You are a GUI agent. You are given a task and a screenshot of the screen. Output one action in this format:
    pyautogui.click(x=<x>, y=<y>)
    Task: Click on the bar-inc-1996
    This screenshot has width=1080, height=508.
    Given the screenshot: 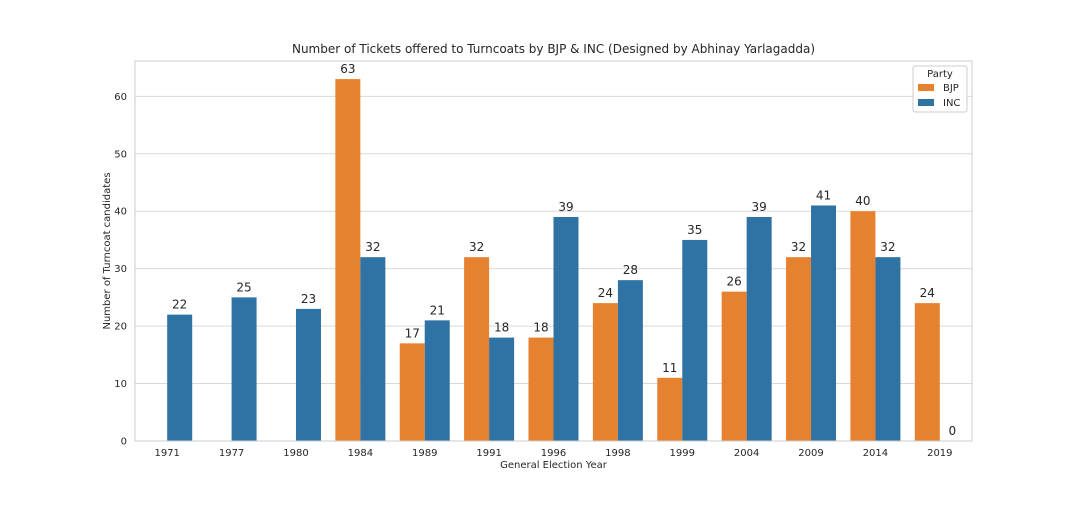 What is the action you would take?
    pyautogui.click(x=566, y=328)
    